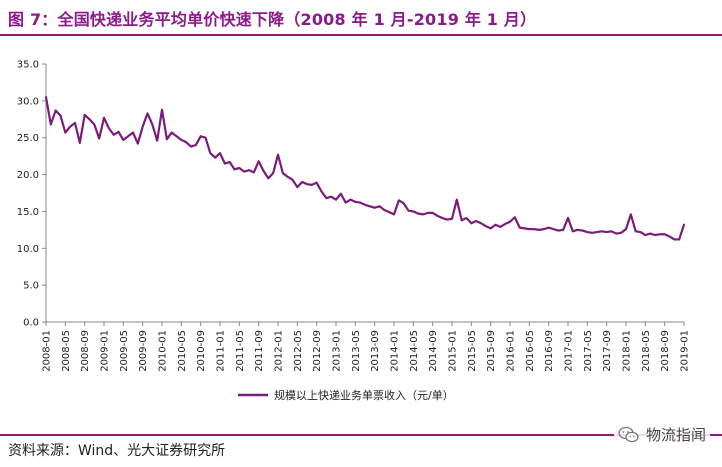  I want to click on x-tick-label: 2017-01, so click(569, 351).